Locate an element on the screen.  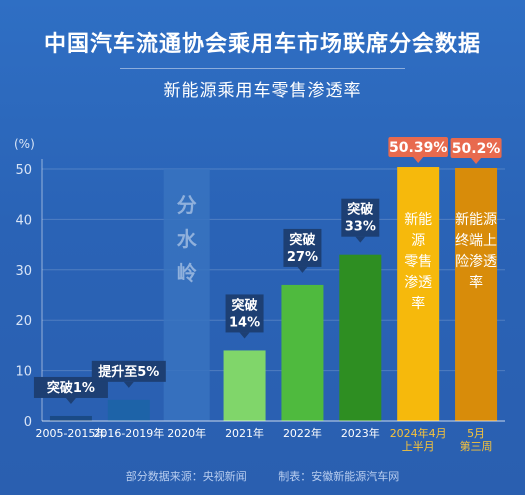
data-label: 50.2% is located at coordinates (476, 149).